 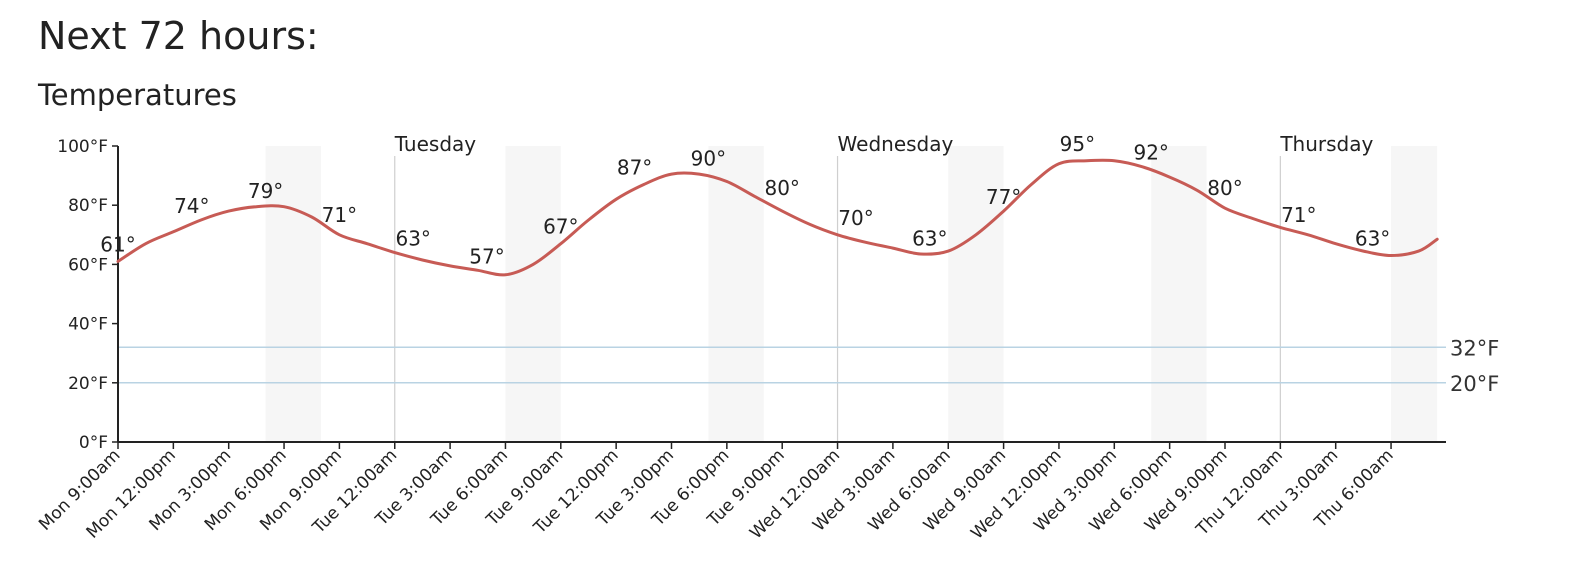 What do you see at coordinates (1077, 144) in the screenshot?
I see `temperature-point-label: 95°` at bounding box center [1077, 144].